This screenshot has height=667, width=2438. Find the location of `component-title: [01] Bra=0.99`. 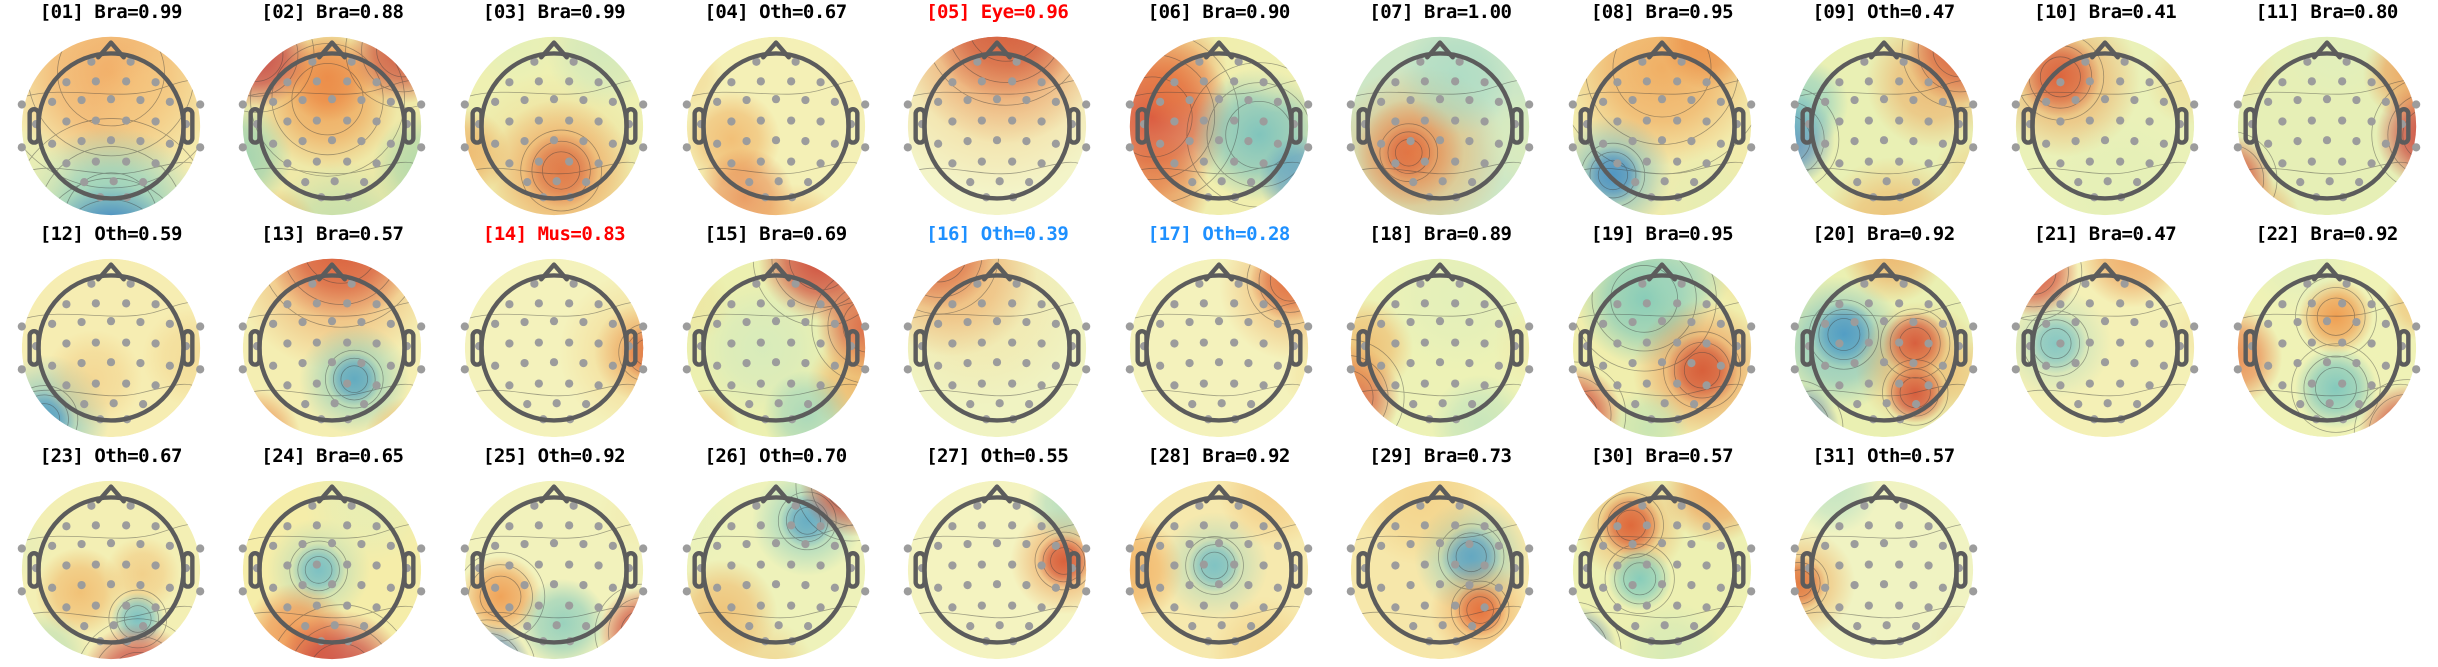

component-title: [01] Bra=0.99 is located at coordinates (111, 12).